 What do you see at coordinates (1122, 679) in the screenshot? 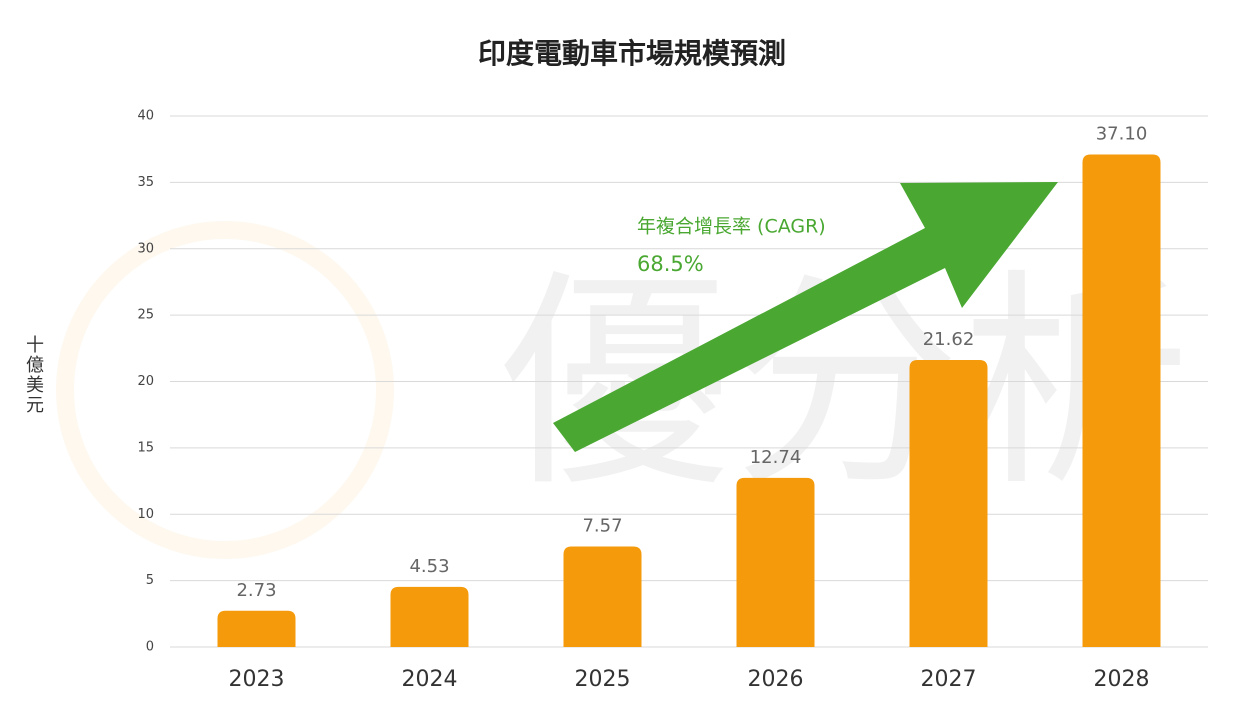
I see `x-tick-label: 2028` at bounding box center [1122, 679].